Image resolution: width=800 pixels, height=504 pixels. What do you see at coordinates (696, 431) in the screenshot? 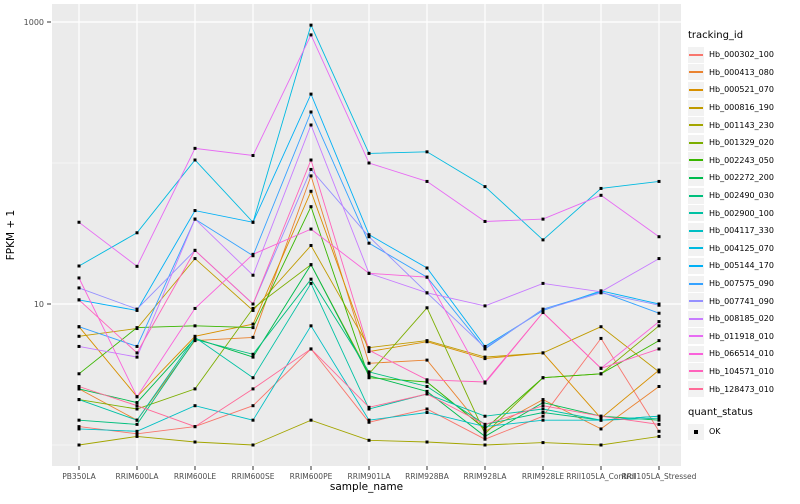
I see `quant-key-point` at bounding box center [696, 431].